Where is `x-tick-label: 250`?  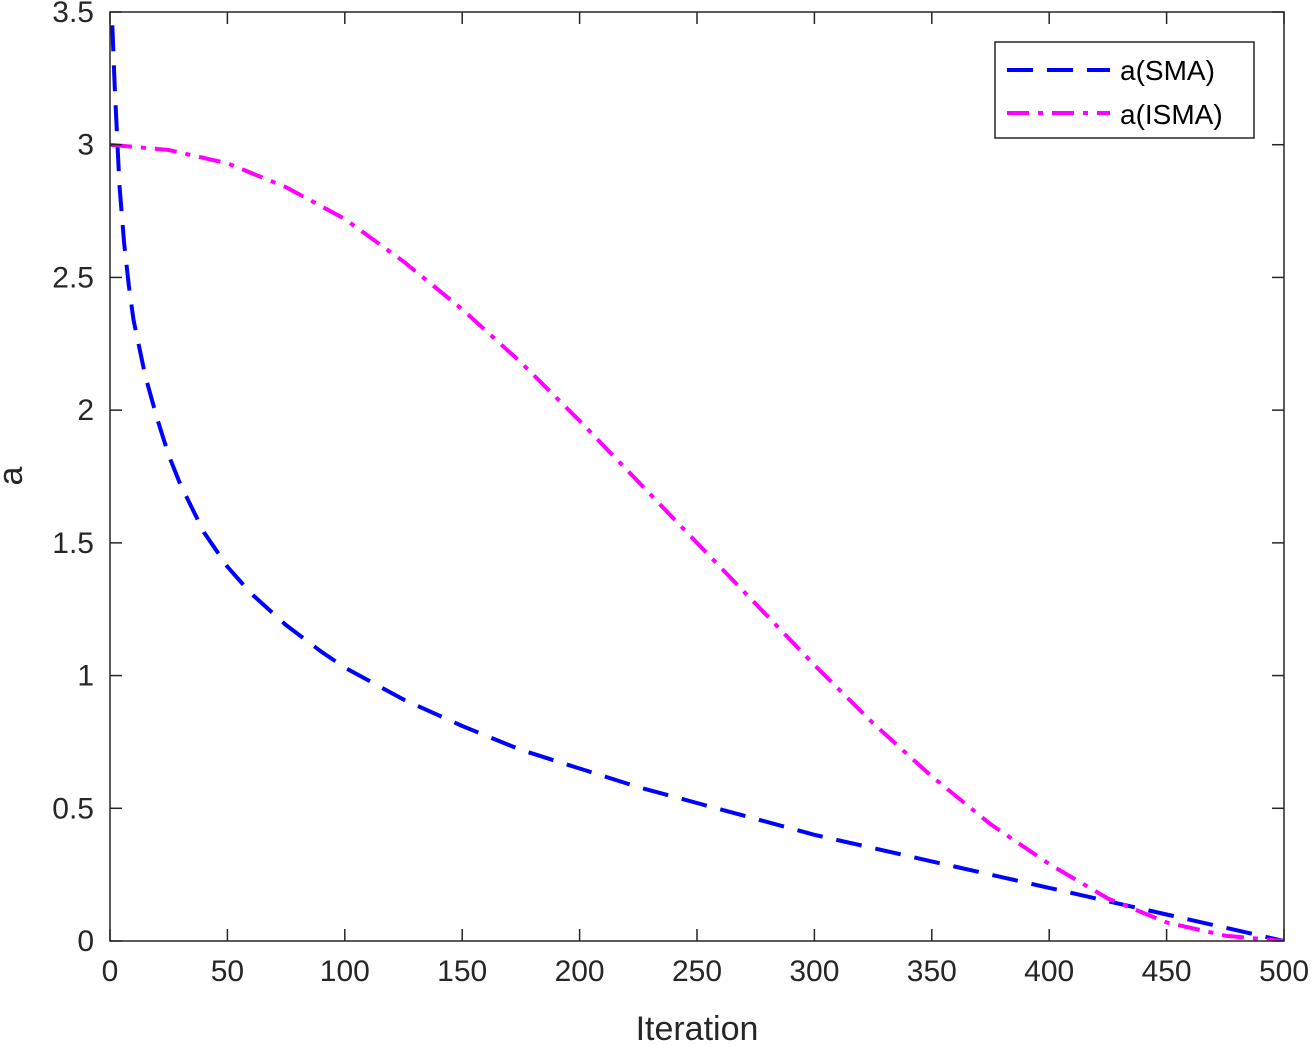
x-tick-label: 250 is located at coordinates (697, 971).